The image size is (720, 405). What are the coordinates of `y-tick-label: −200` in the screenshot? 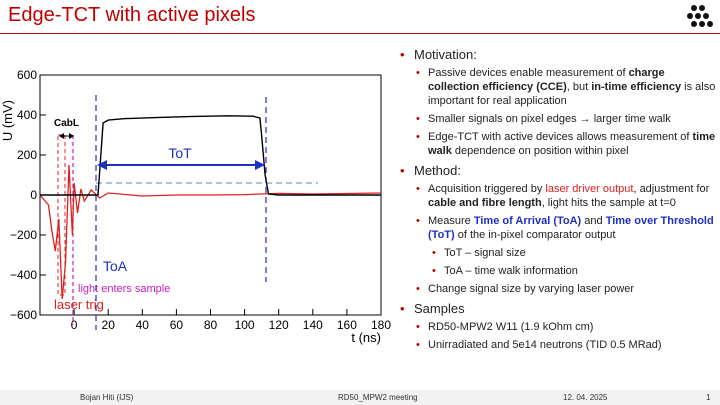 It's located at (23, 235).